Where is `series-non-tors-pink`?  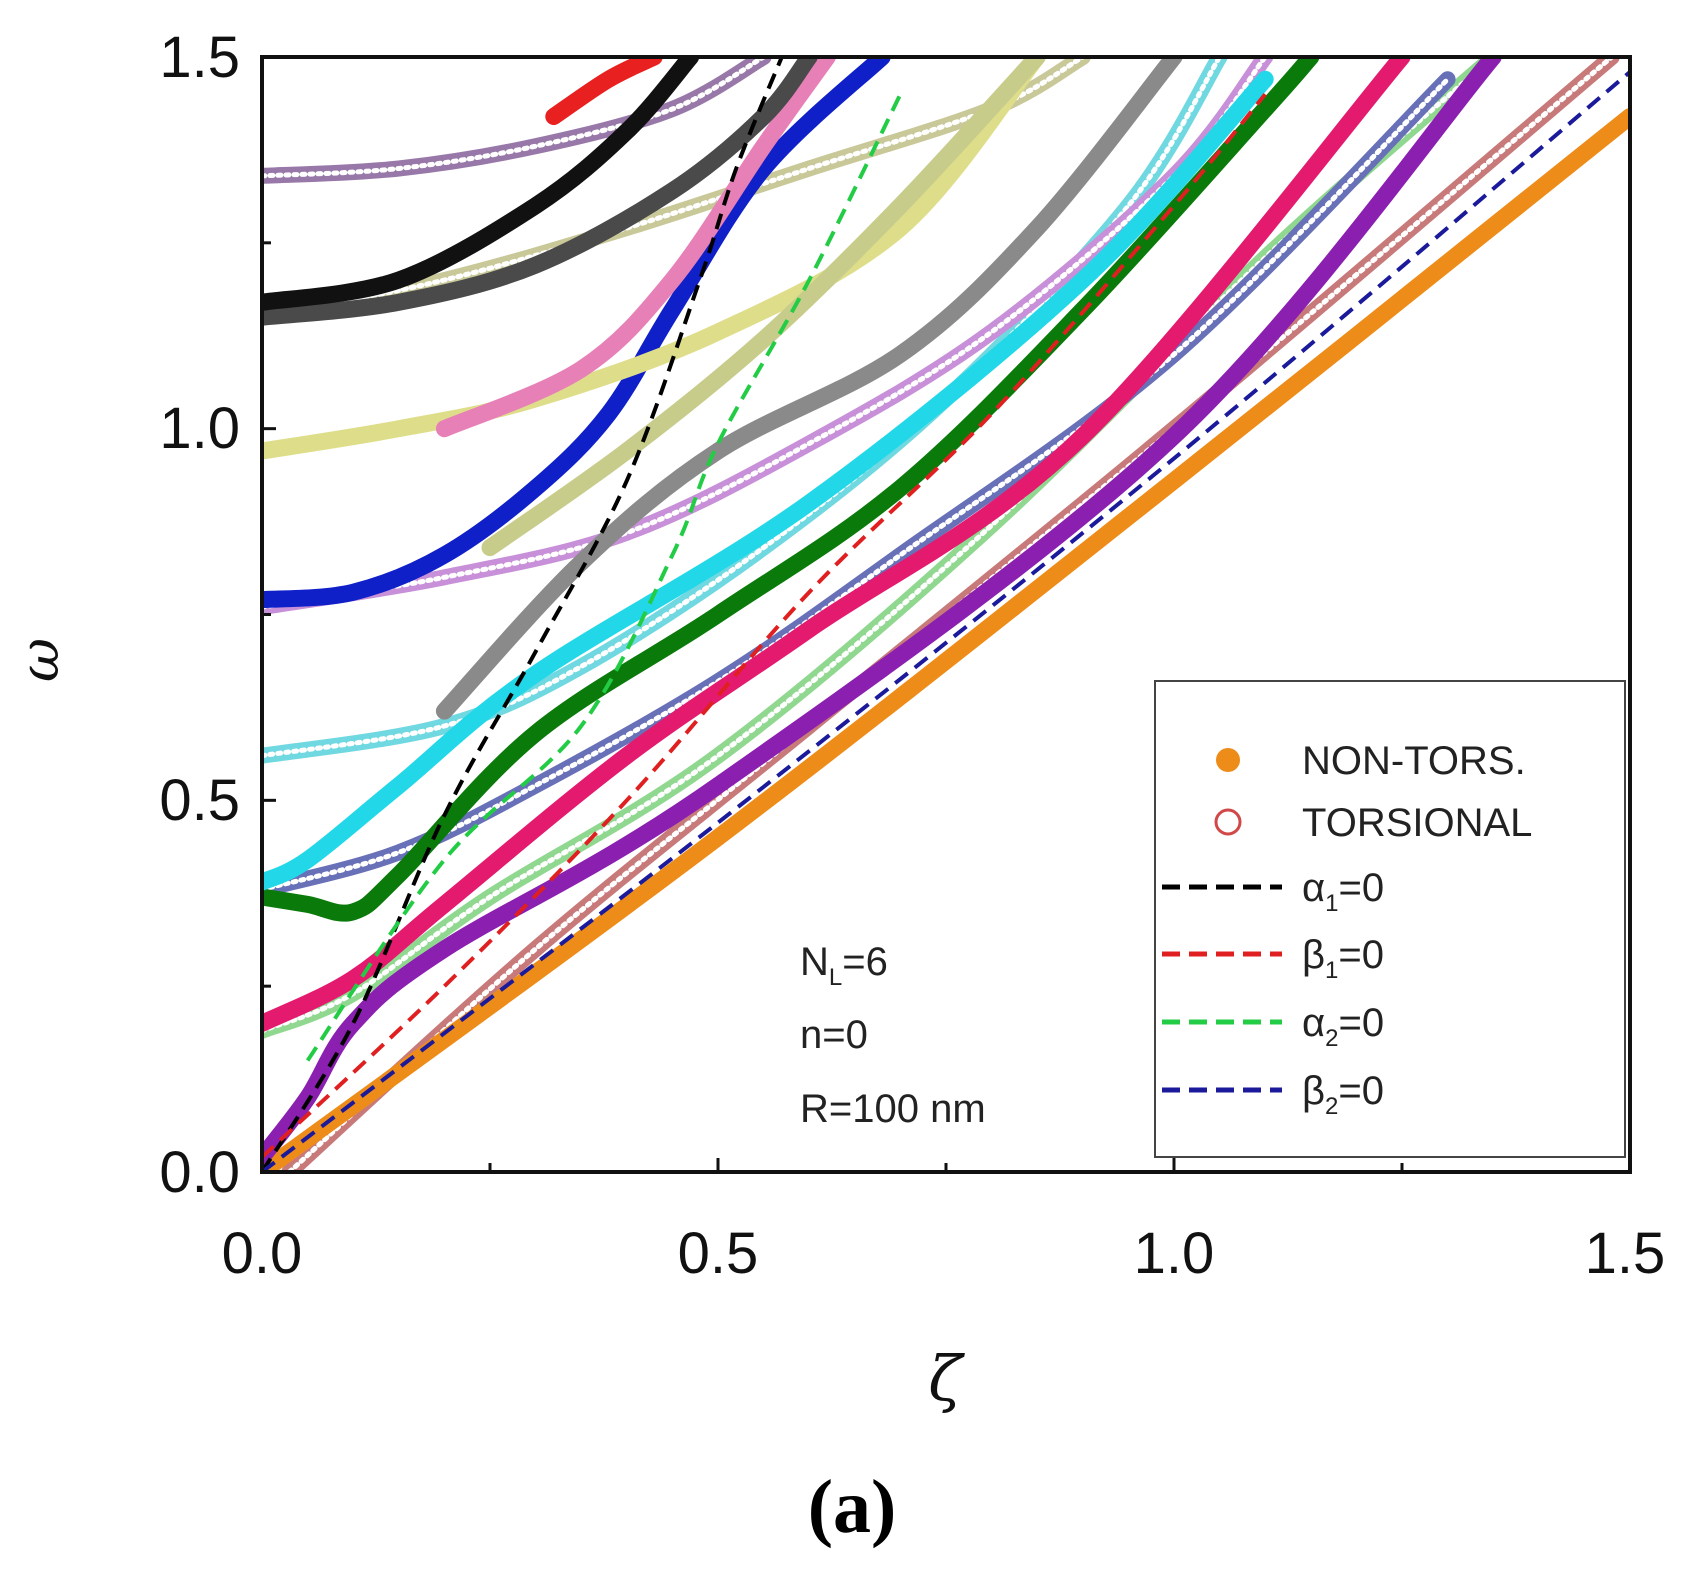 series-non-tors-pink is located at coordinates (635, 247).